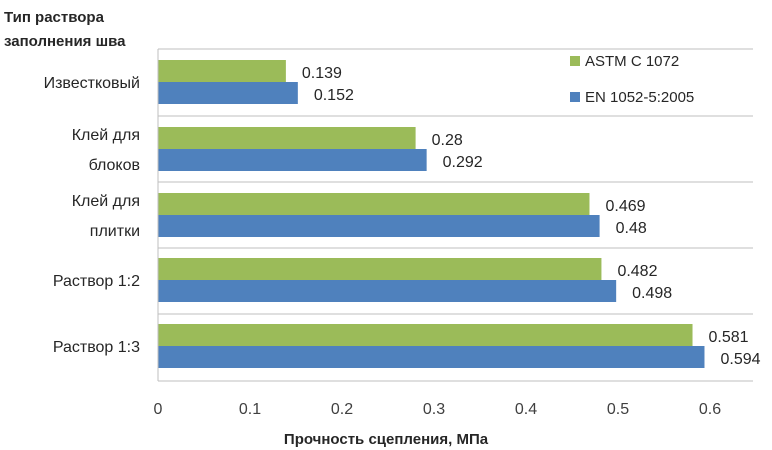 The height and width of the screenshot is (450, 772). I want to click on category-label-2-1: плитки, so click(115, 231).